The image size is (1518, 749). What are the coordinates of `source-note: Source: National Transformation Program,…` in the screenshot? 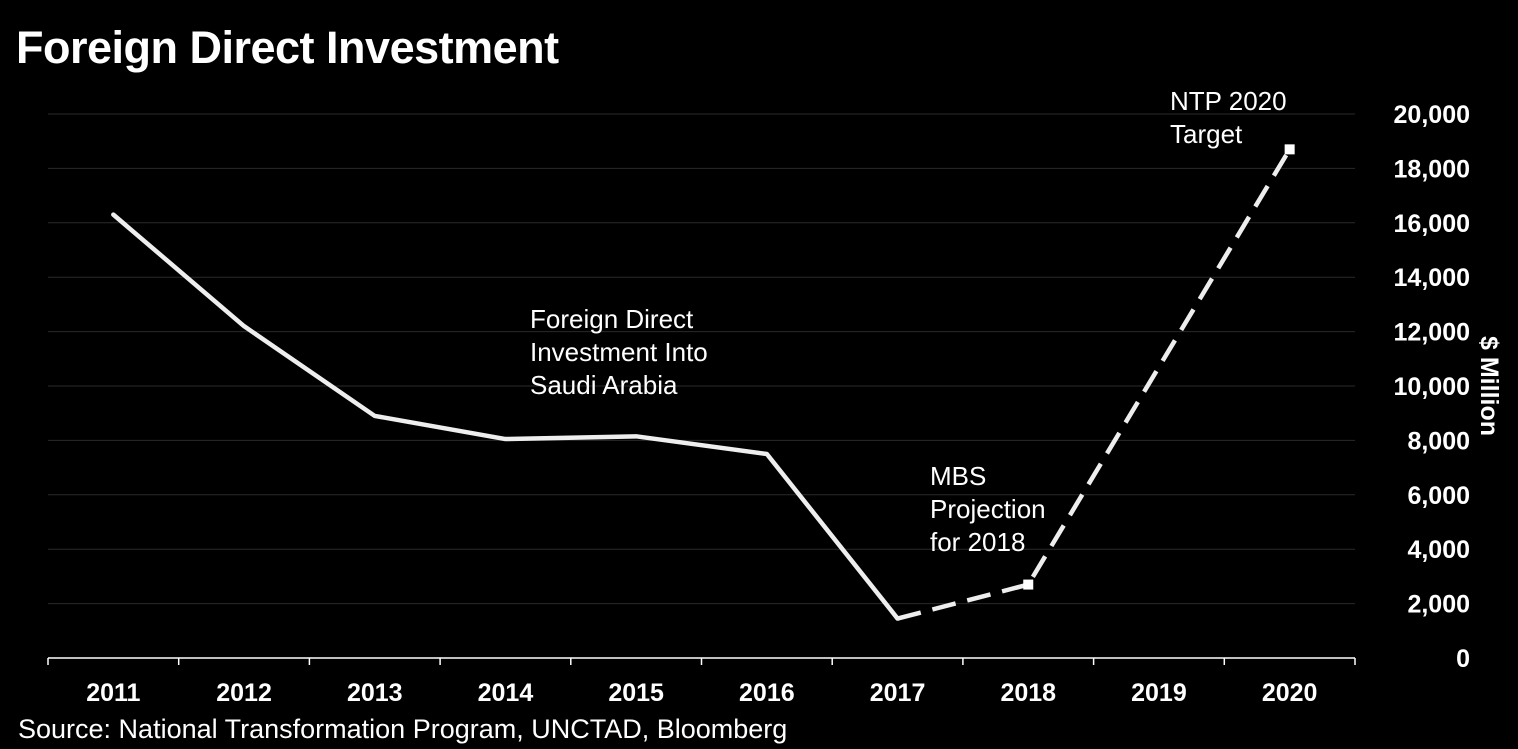 It's located at (403, 729).